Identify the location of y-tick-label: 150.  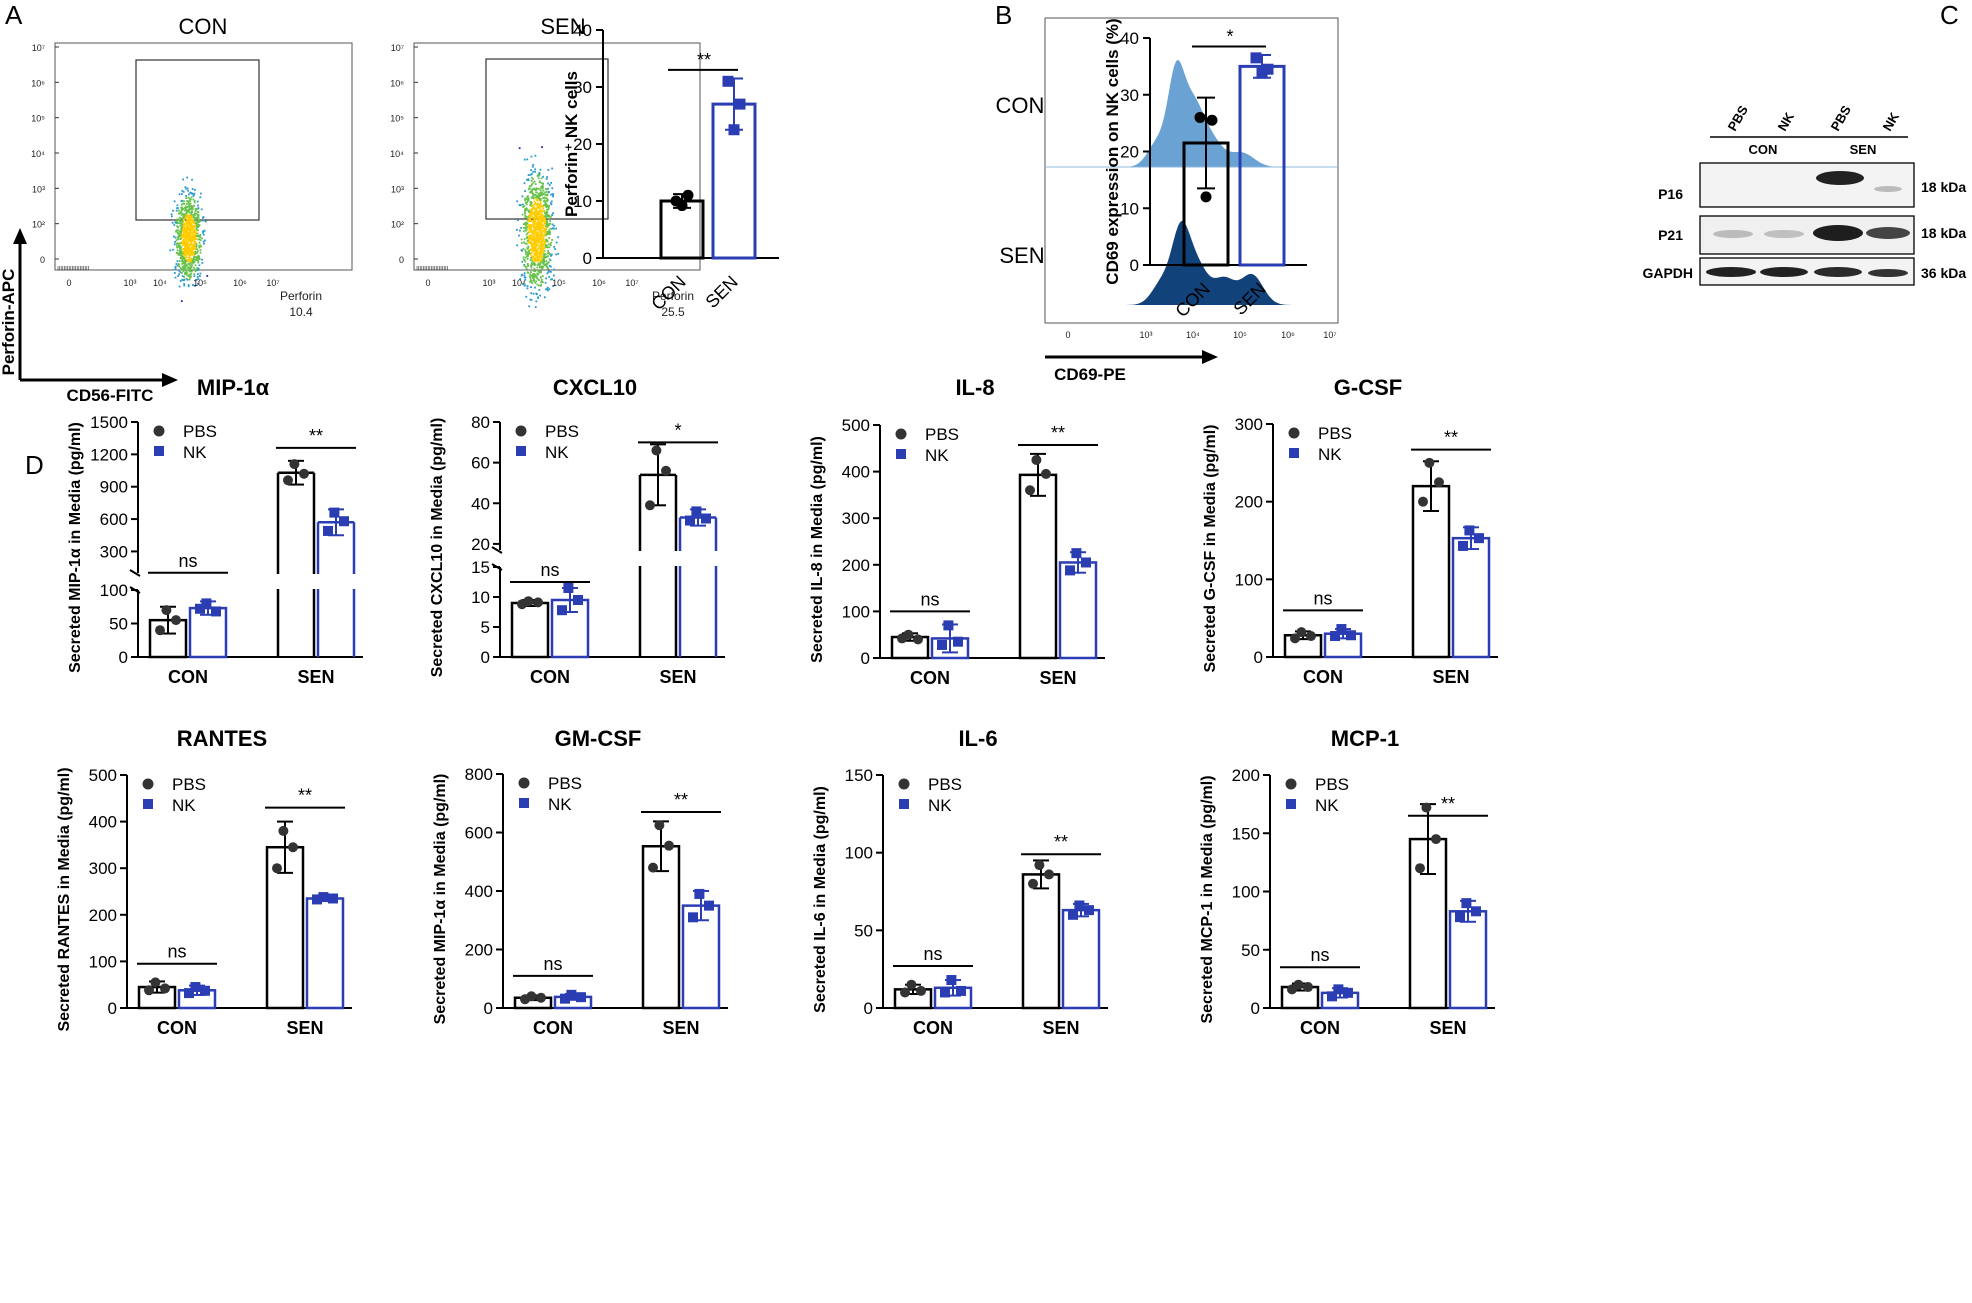
(859, 775).